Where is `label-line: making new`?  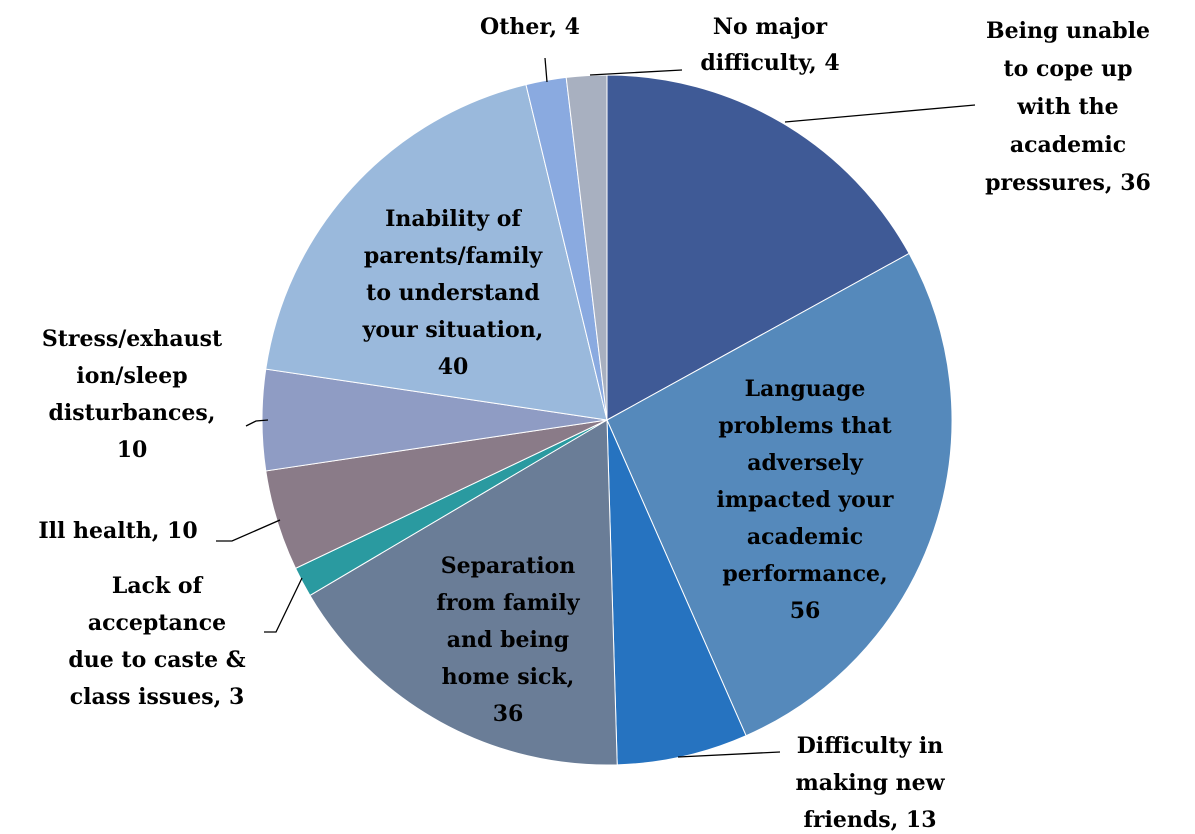 label-line: making new is located at coordinates (870, 783).